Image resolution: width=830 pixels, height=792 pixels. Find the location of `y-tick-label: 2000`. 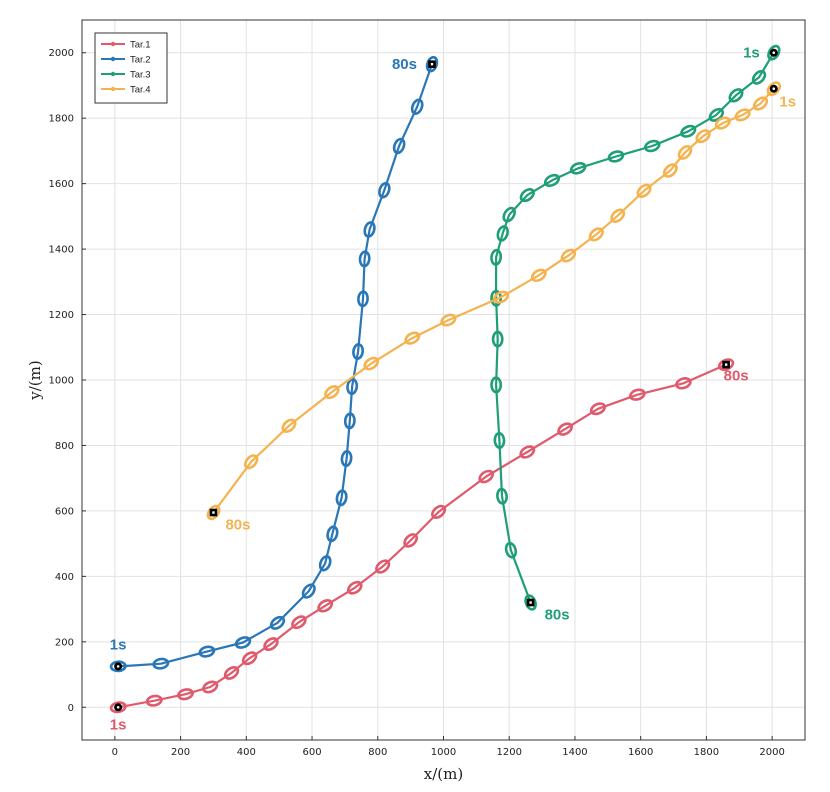

y-tick-label: 2000 is located at coordinates (61, 53).